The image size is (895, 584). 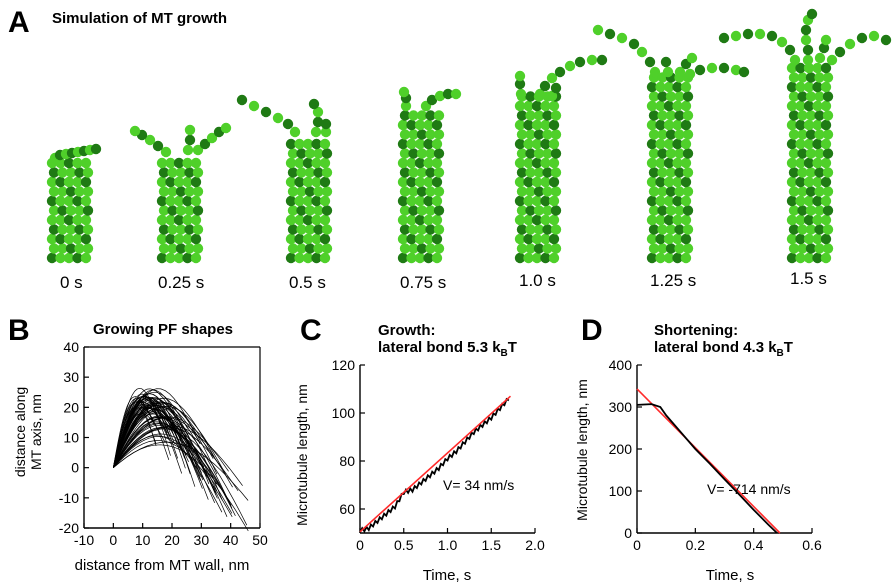 I want to click on x-tick-label: -10, so click(x=84, y=540).